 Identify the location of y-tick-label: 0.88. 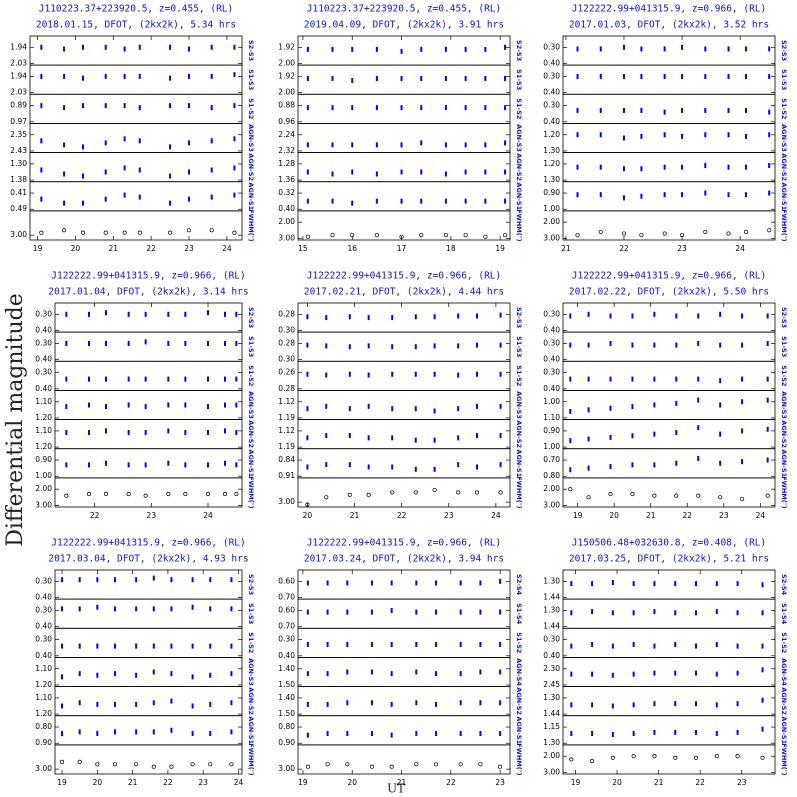
(286, 105).